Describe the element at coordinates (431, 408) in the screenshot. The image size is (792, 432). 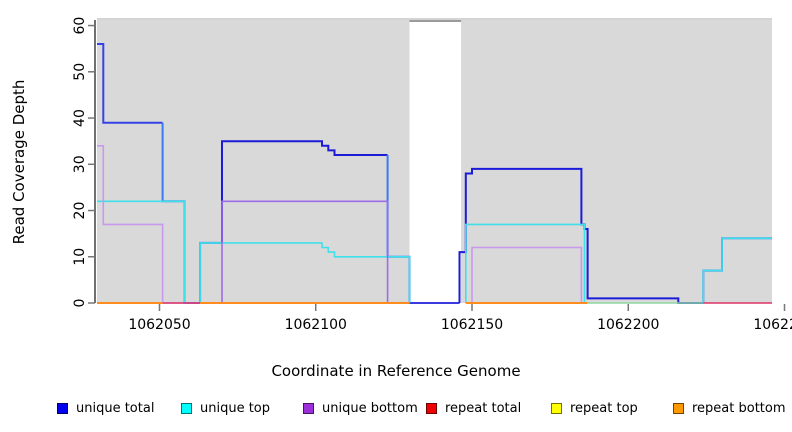
I see `repeat-total-swatch-icon` at that location.